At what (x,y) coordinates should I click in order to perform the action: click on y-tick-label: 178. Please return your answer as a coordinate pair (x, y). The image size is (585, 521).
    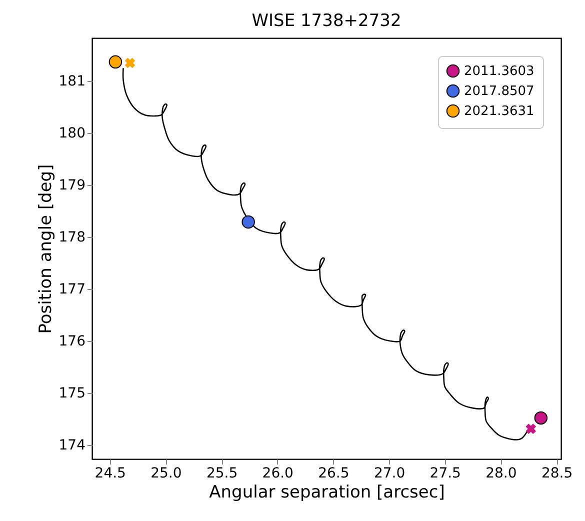
    Looking at the image, I should click on (72, 238).